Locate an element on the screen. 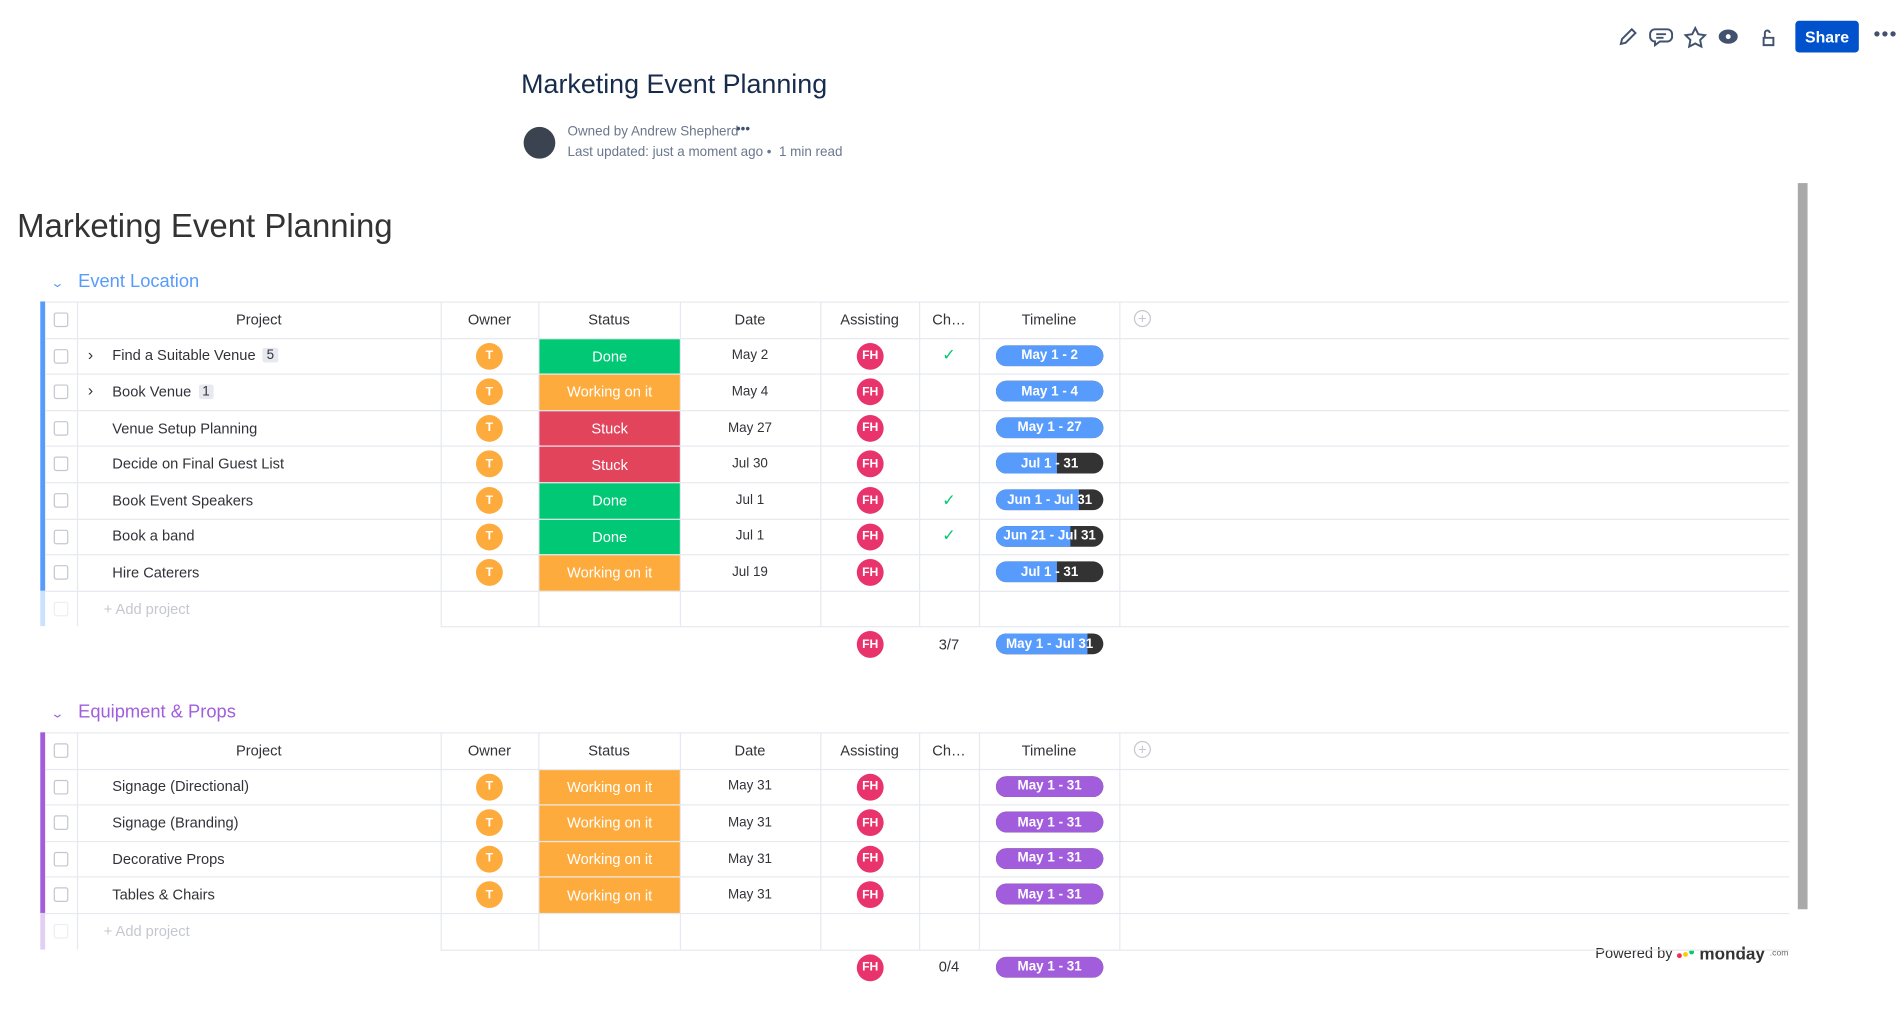  project-name: Signage (Branding) is located at coordinates (175, 823).